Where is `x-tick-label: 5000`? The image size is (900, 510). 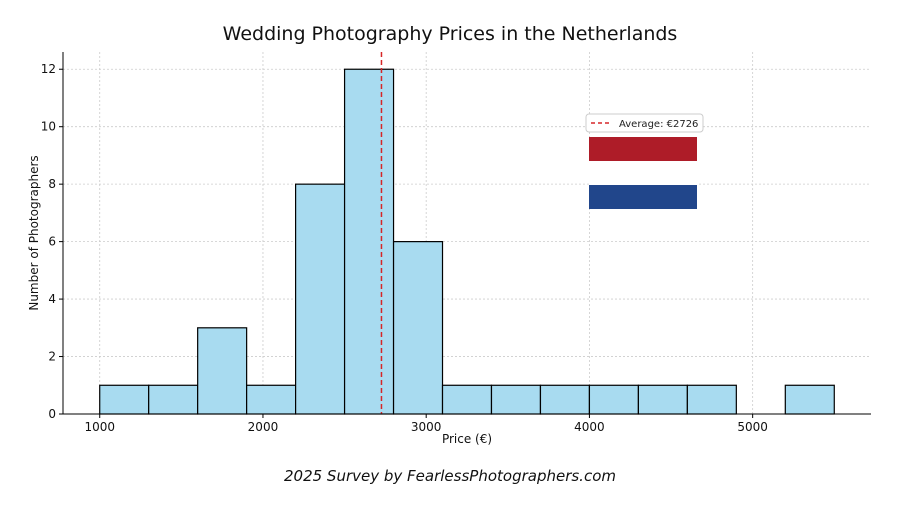
x-tick-label: 5000 is located at coordinates (752, 427).